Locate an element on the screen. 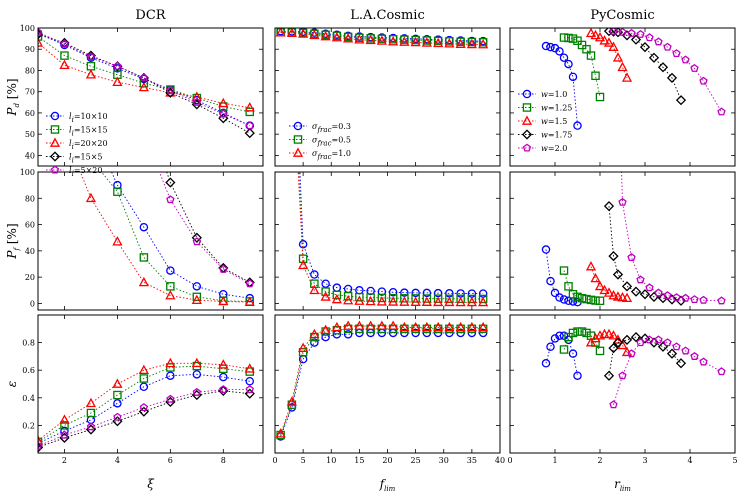  x-tick-label: 2 is located at coordinates (599, 460).